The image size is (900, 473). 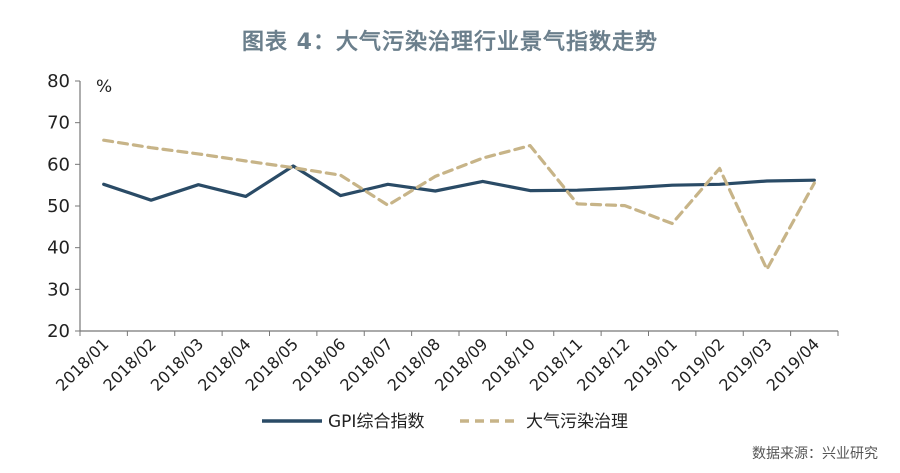 I want to click on source-note: 数据来源：兴业研究, so click(x=815, y=454).